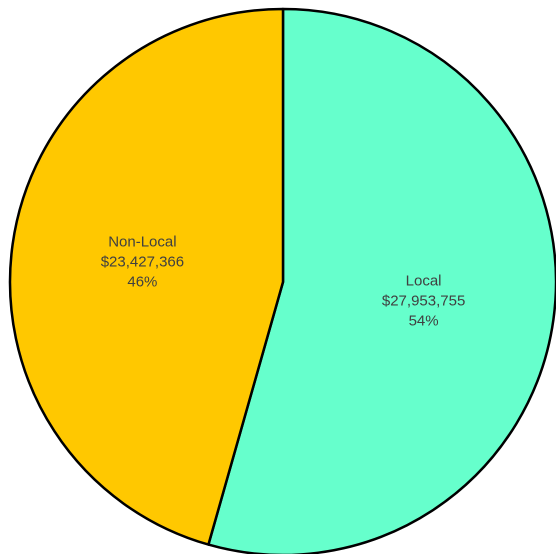 This screenshot has height=554, width=556. Describe the element at coordinates (142, 281) in the screenshot. I see `slice-label-non-local-percent: 46%` at that location.